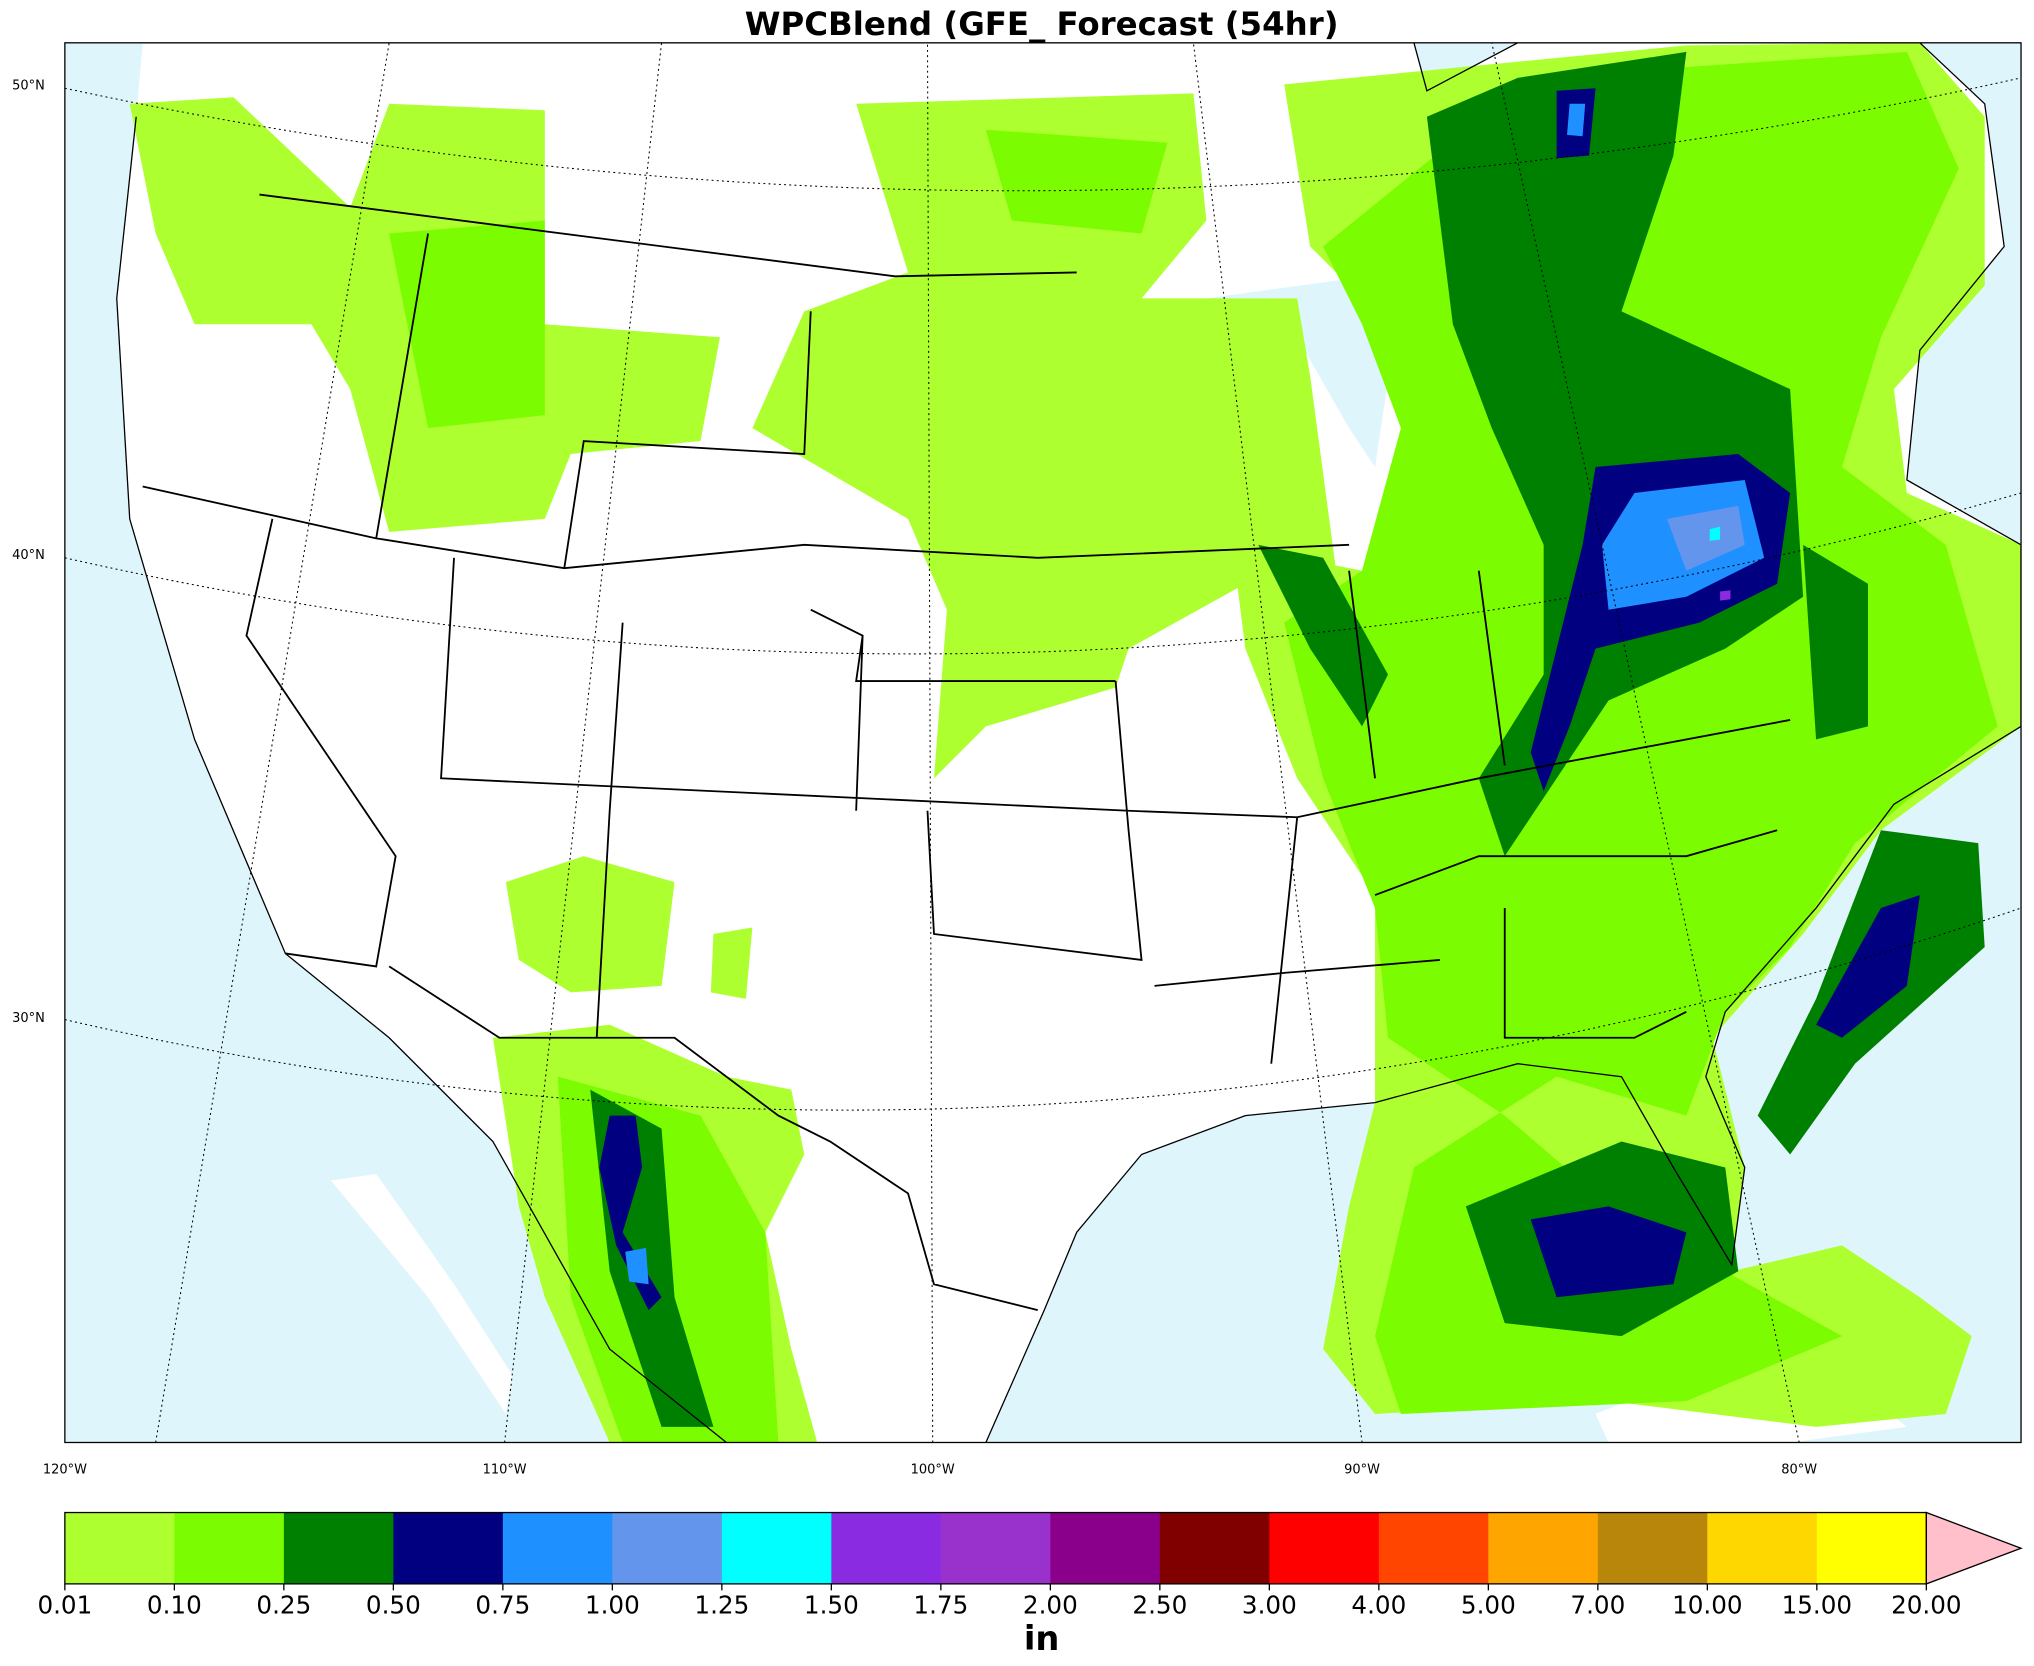  I want to click on colorbar-tick-label: 10.00, so click(1707, 1605).